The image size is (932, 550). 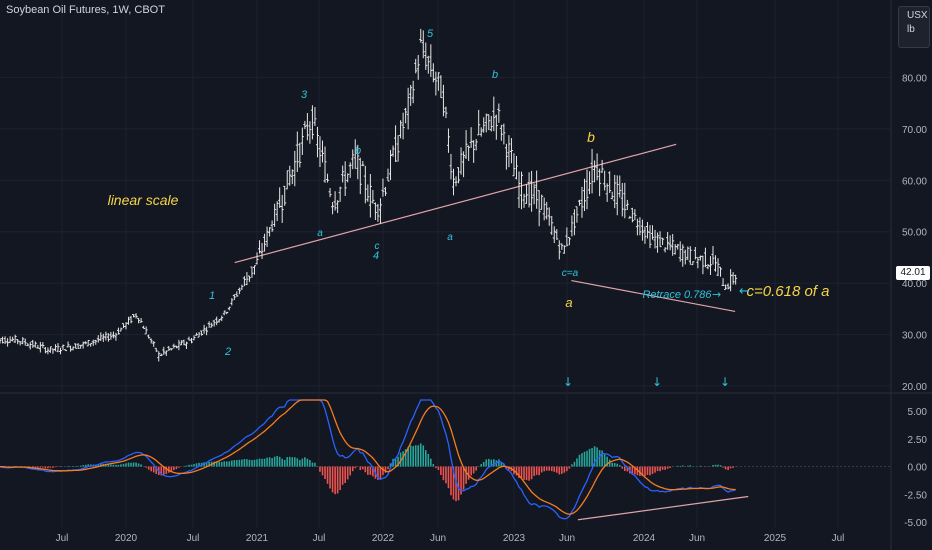 What do you see at coordinates (744, 291) in the screenshot?
I see `left-arrow-icon: ←` at bounding box center [744, 291].